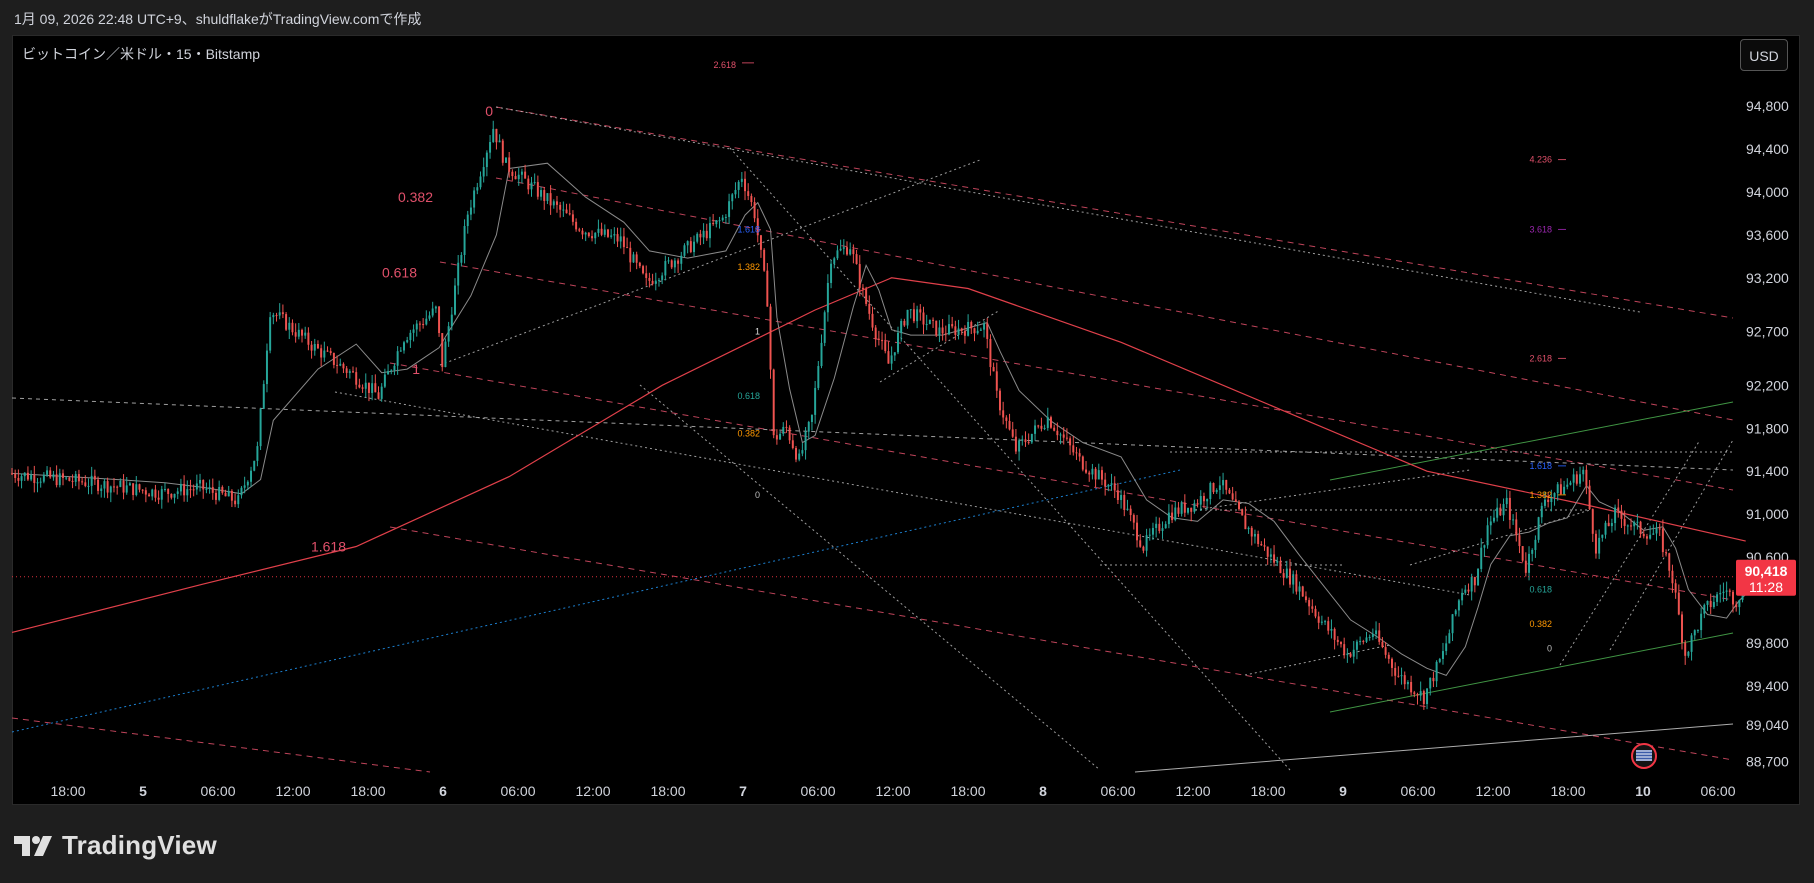  What do you see at coordinates (1417, 791) in the screenshot?
I see `x-tick-label: 06:00` at bounding box center [1417, 791].